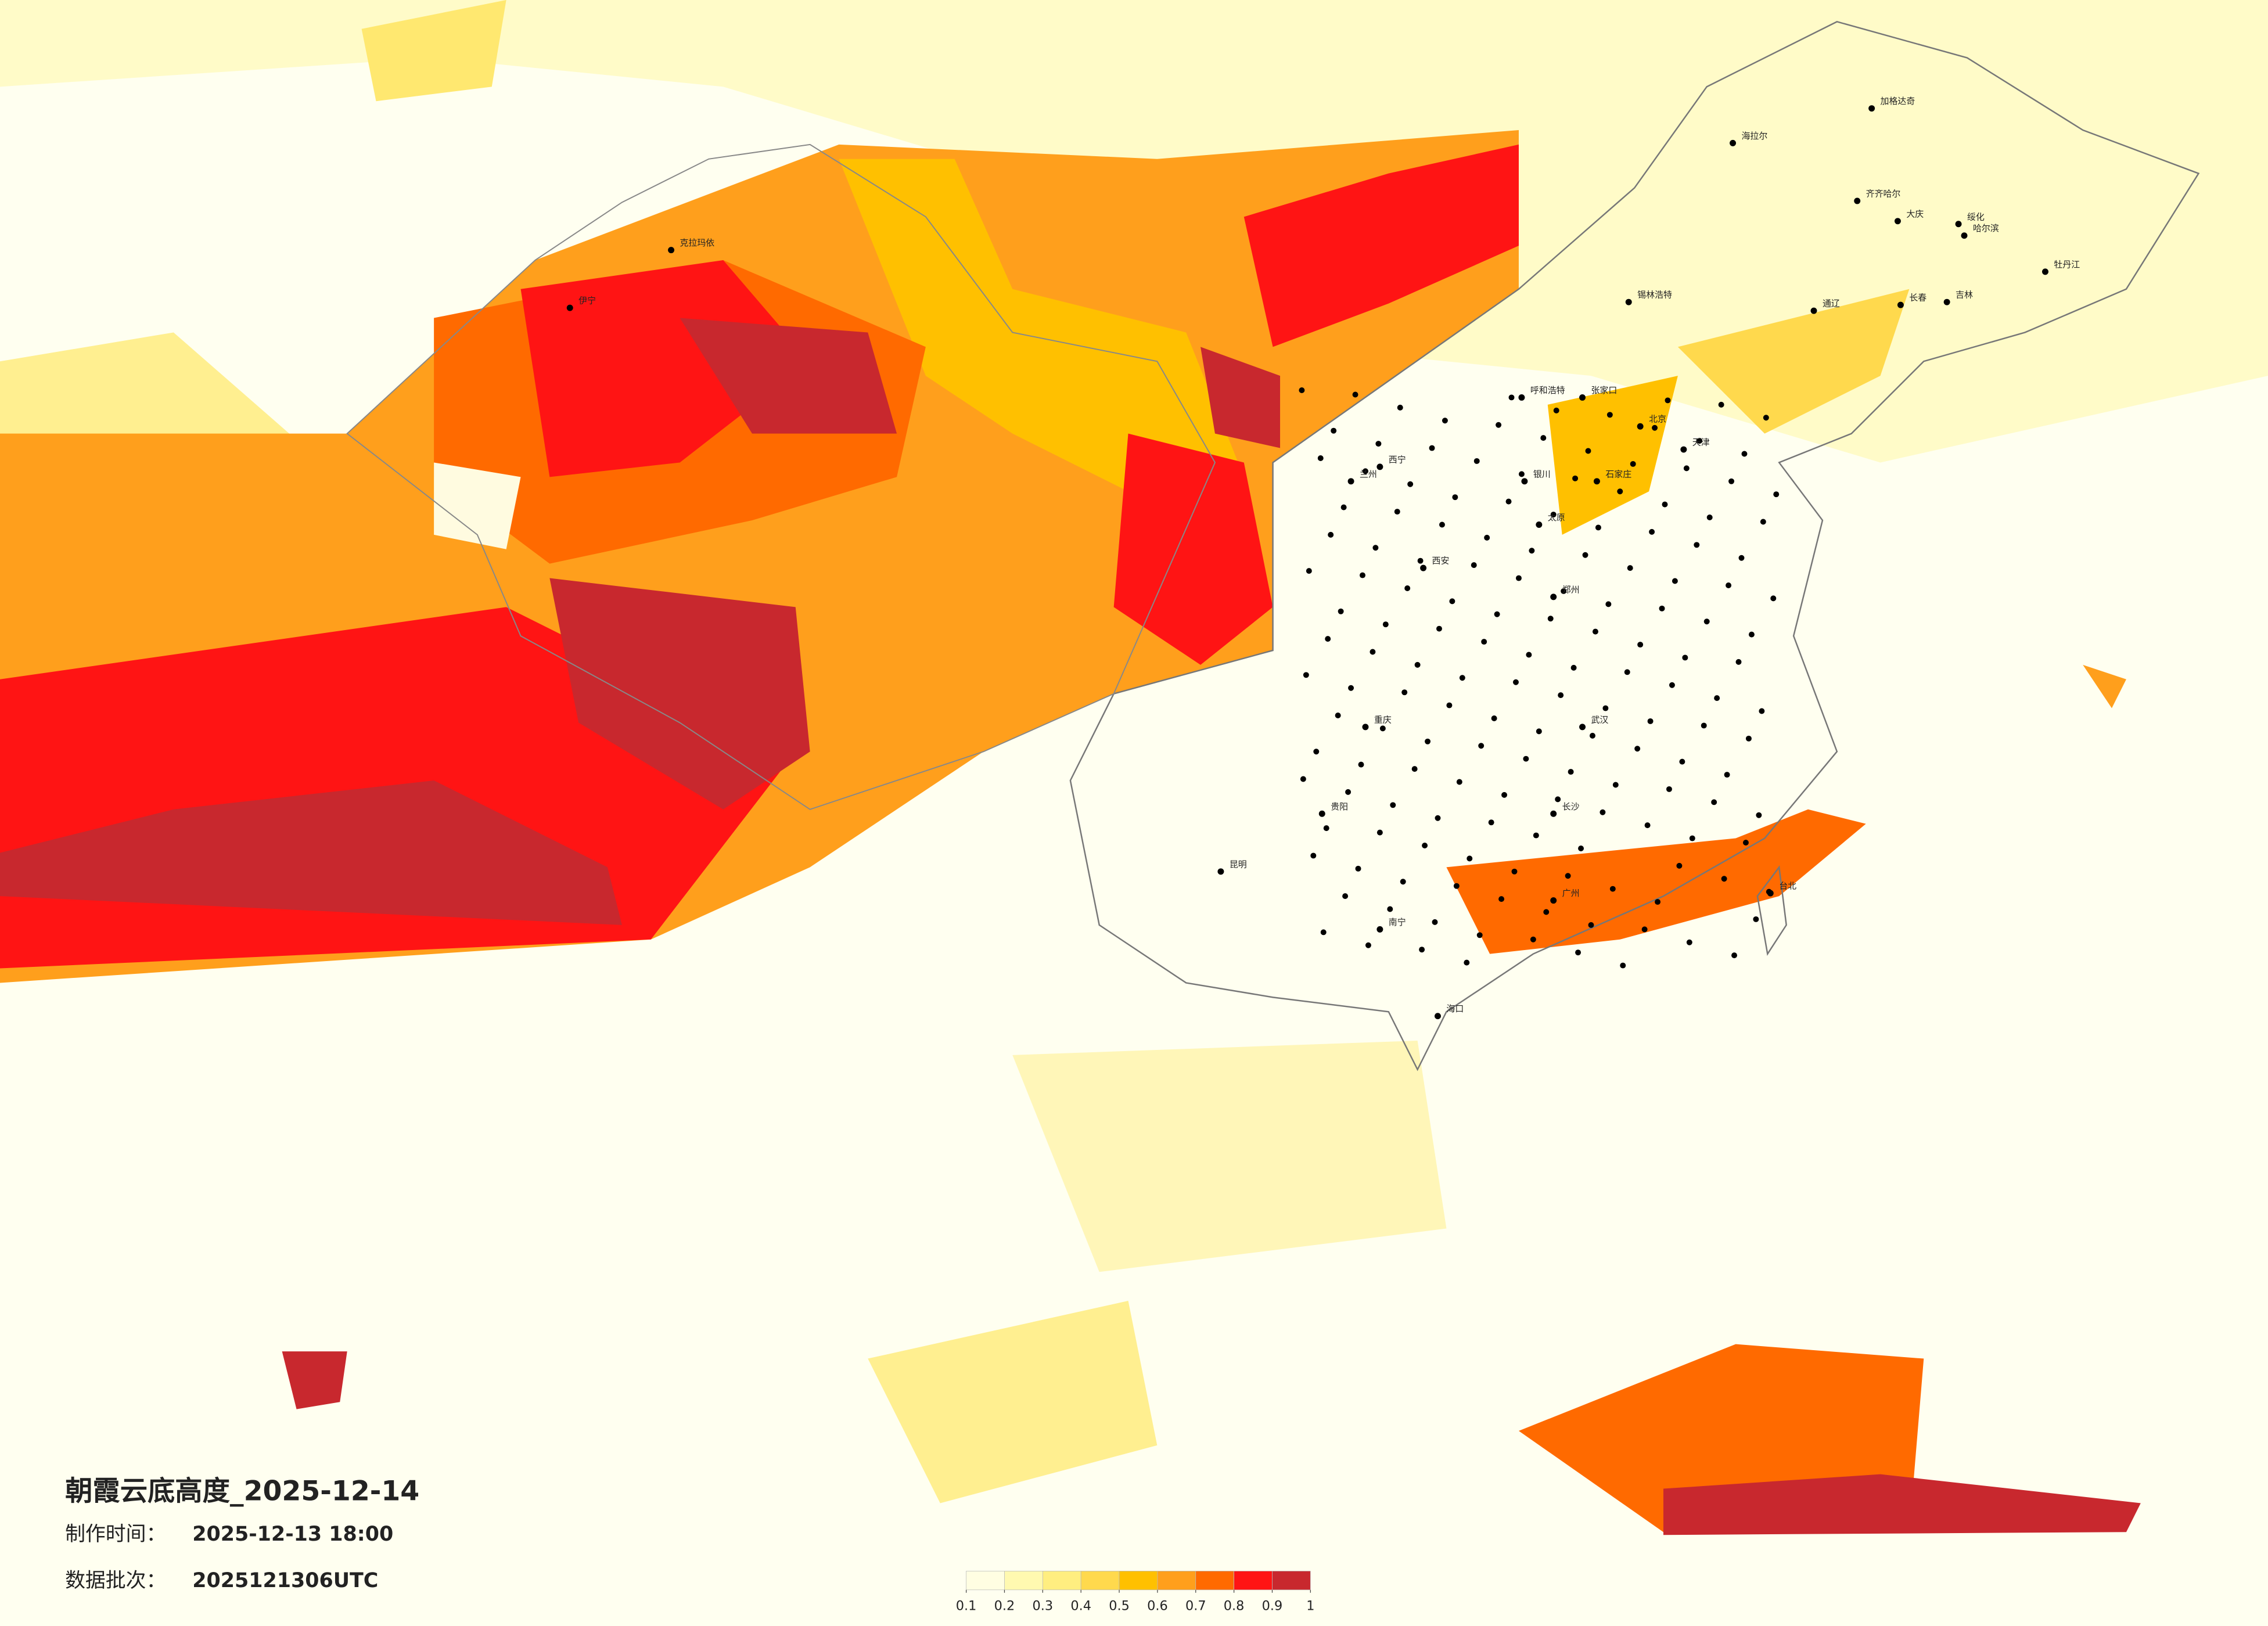 The width and height of the screenshot is (2268, 1626). I want to click on legend-tick-label: 0.1, so click(966, 1606).